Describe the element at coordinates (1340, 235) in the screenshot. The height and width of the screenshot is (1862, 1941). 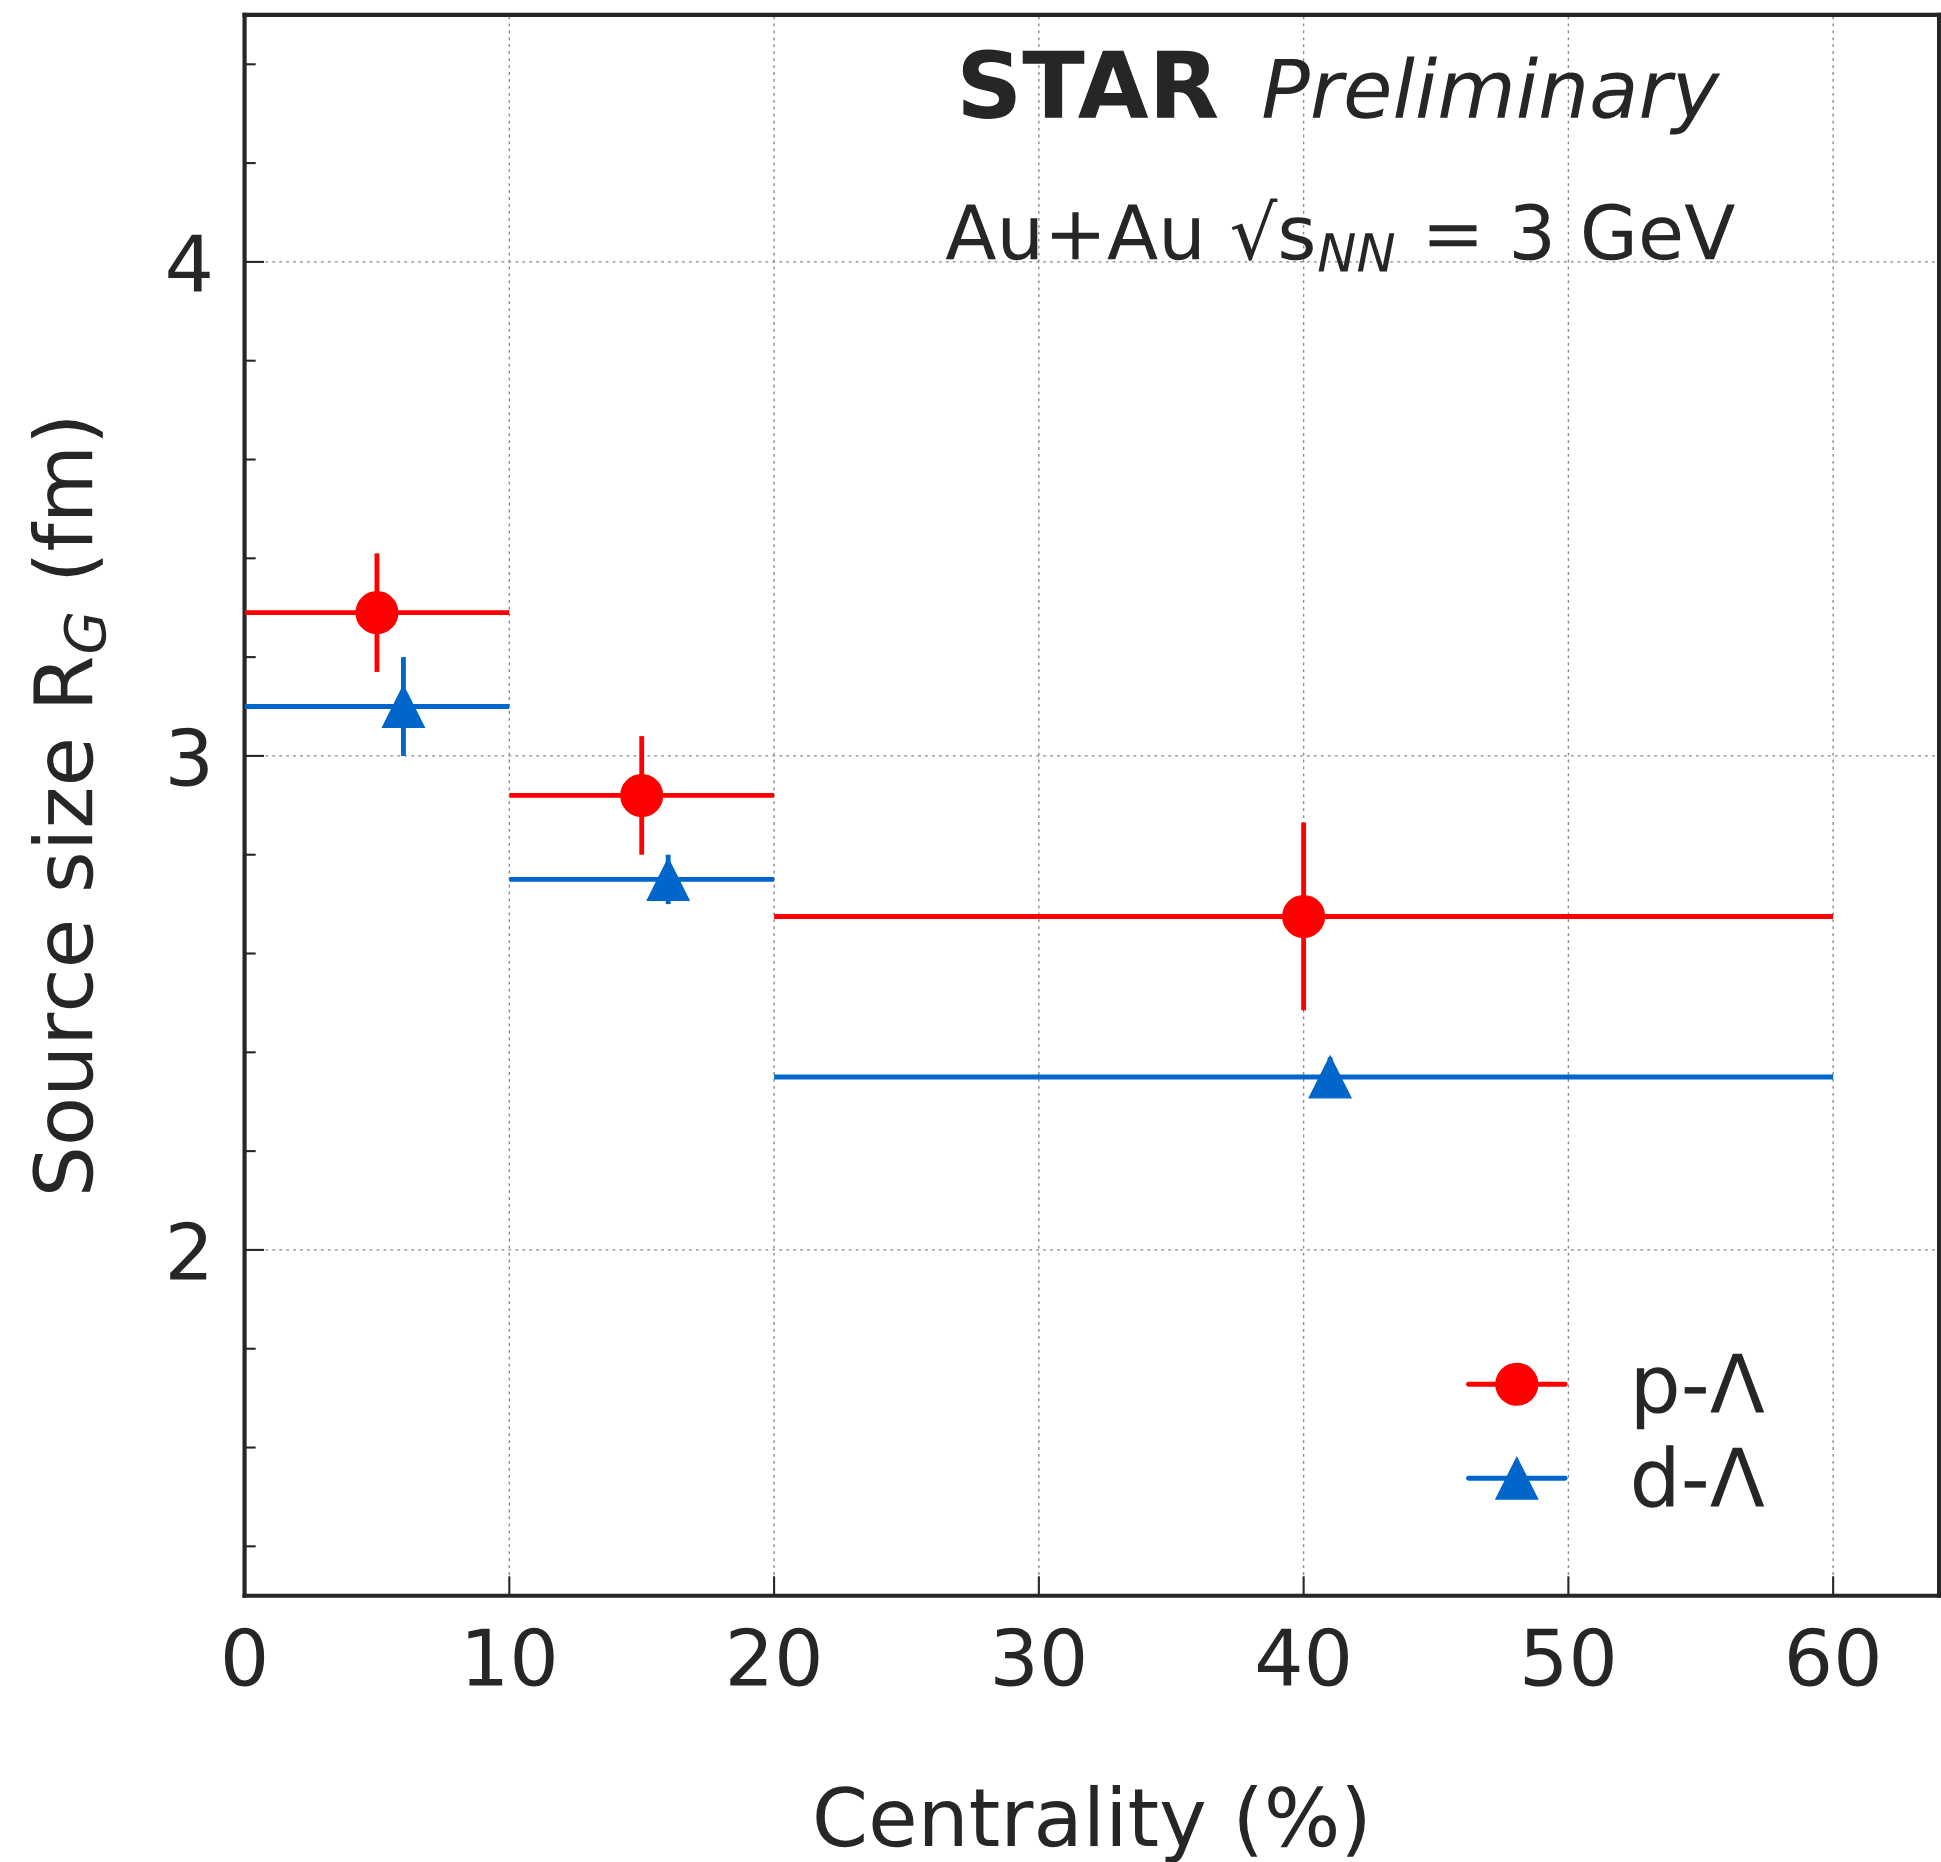
I see `annotation: Au+Au √s$_{NN}$ = 3 GeV` at that location.